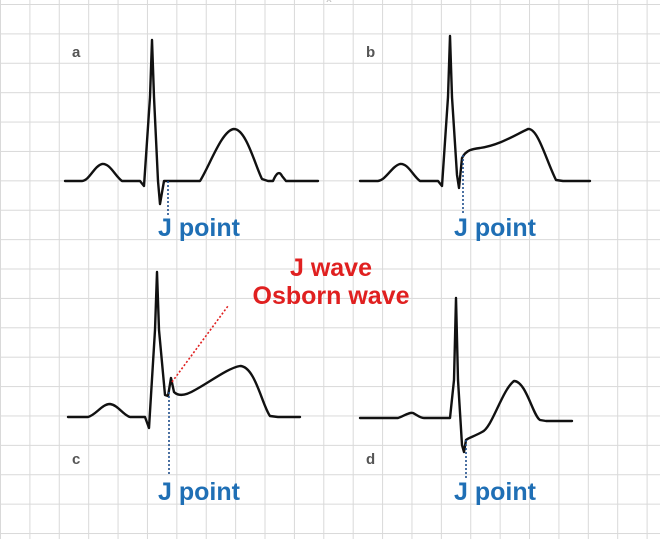 This screenshot has height=539, width=660. What do you see at coordinates (371, 52) in the screenshot?
I see `panel-label-b: b` at bounding box center [371, 52].